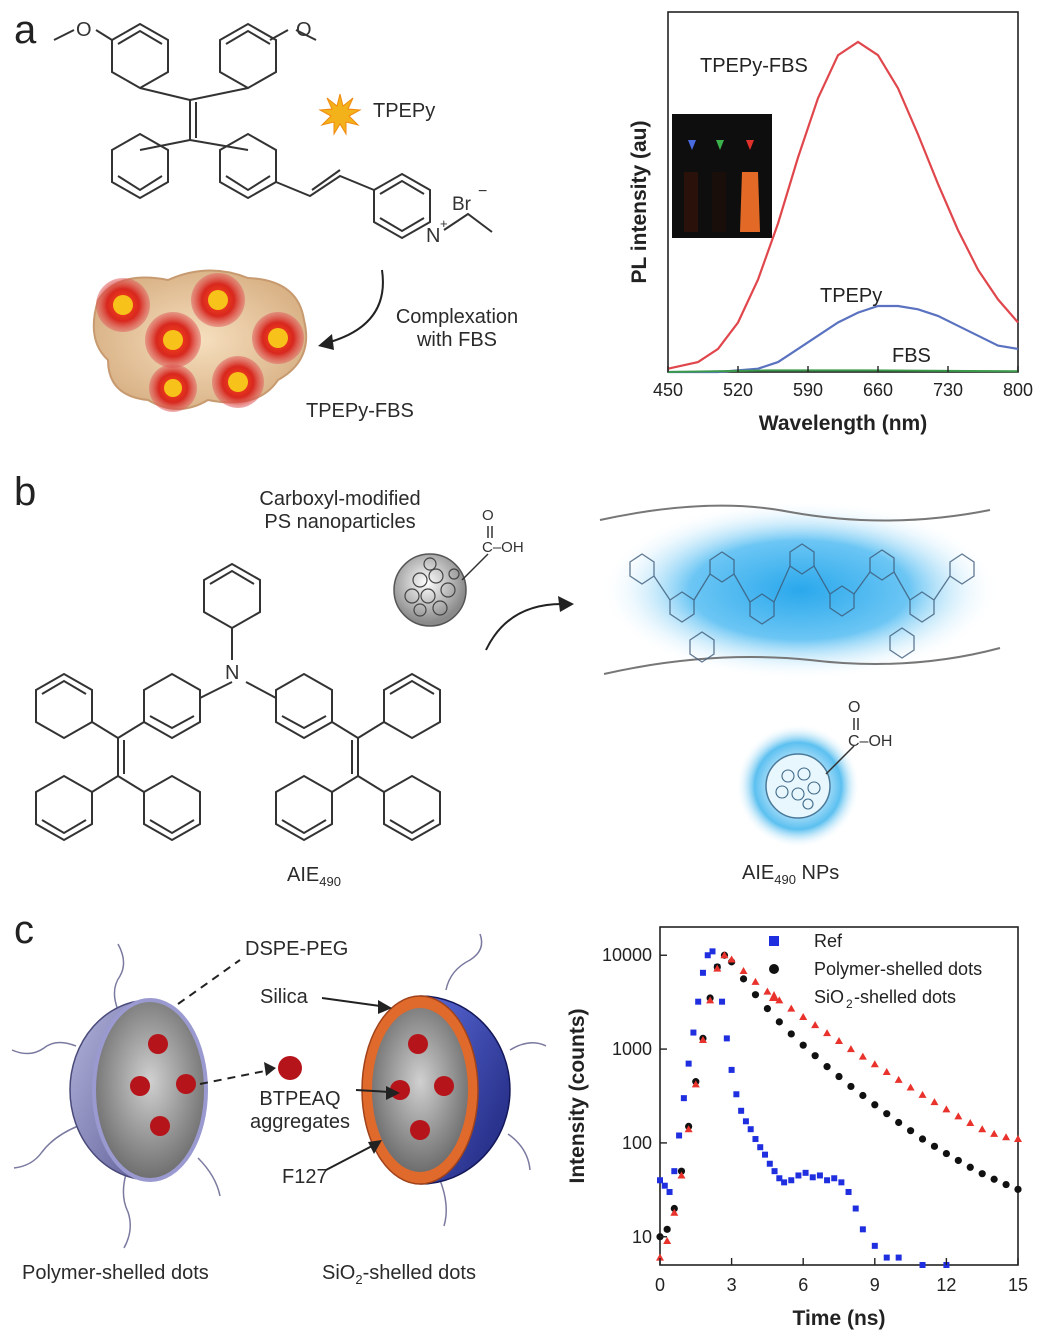 Image resolution: width=1056 pixels, height=1340 pixels. I want to click on aie490-label-sub: 490, so click(330, 881).